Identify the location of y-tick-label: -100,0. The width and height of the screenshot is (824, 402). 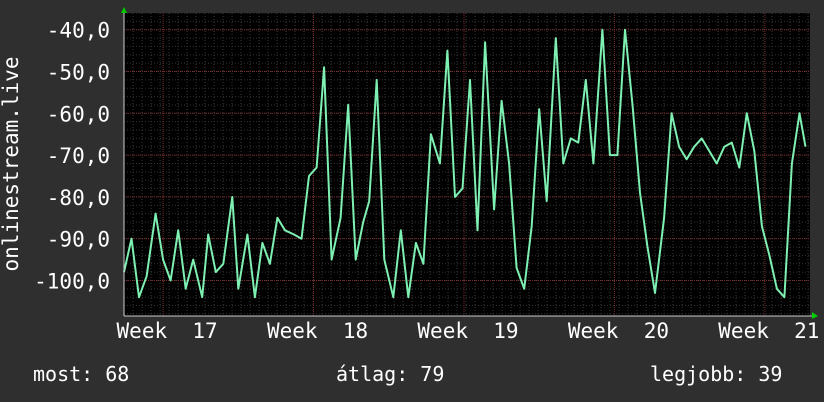
(72, 281).